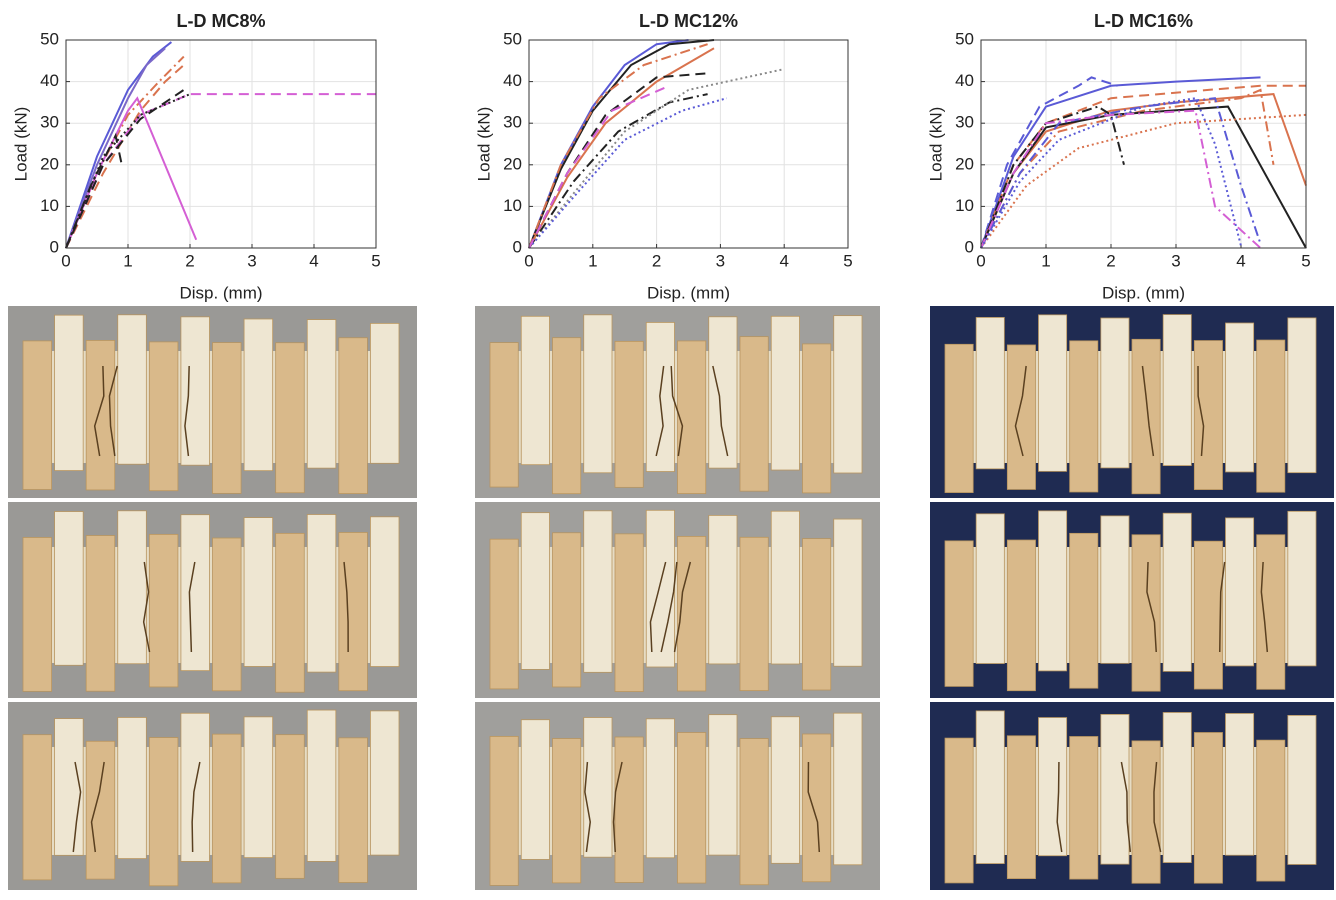 This screenshot has width=1336, height=900. I want to click on x-tick-label: 5, so click(1305, 260).